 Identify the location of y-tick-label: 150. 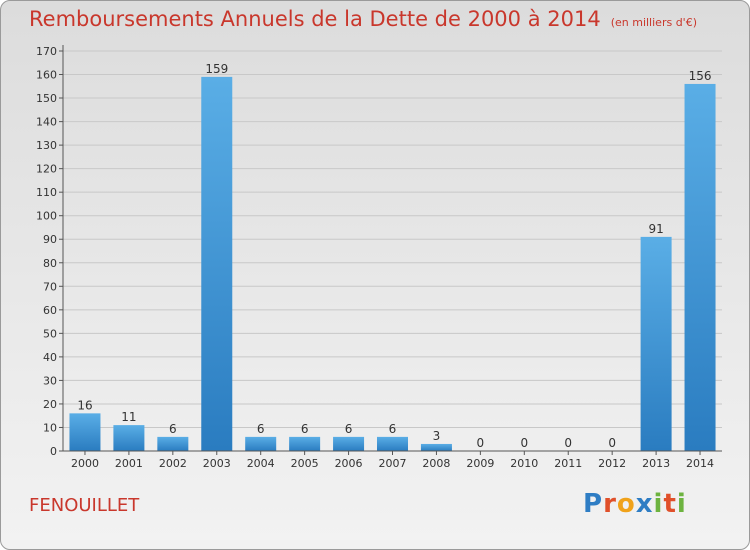
(46, 98).